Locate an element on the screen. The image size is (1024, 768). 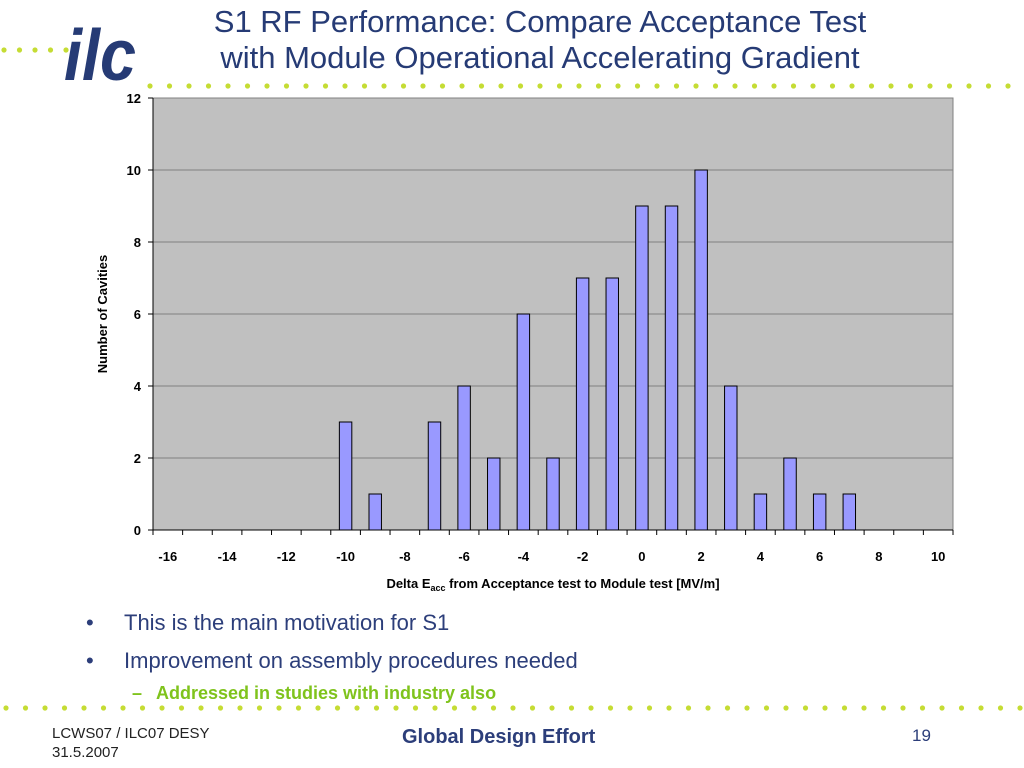
y-axis-ticks: 0 2 4 6 8 10 12 is located at coordinates (140, 314).